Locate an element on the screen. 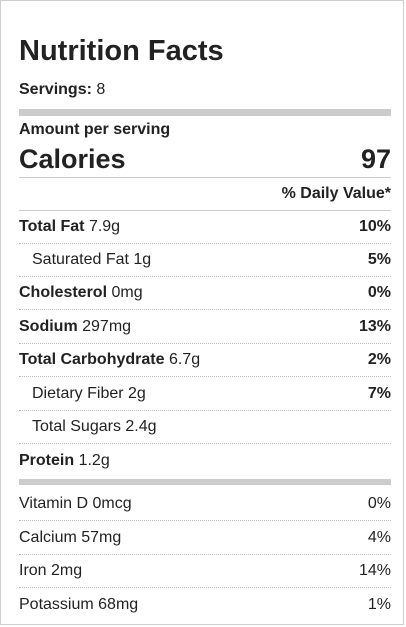  nutrient-row-saturated-fat: Saturated Fat 1g 5% is located at coordinates (205, 260).